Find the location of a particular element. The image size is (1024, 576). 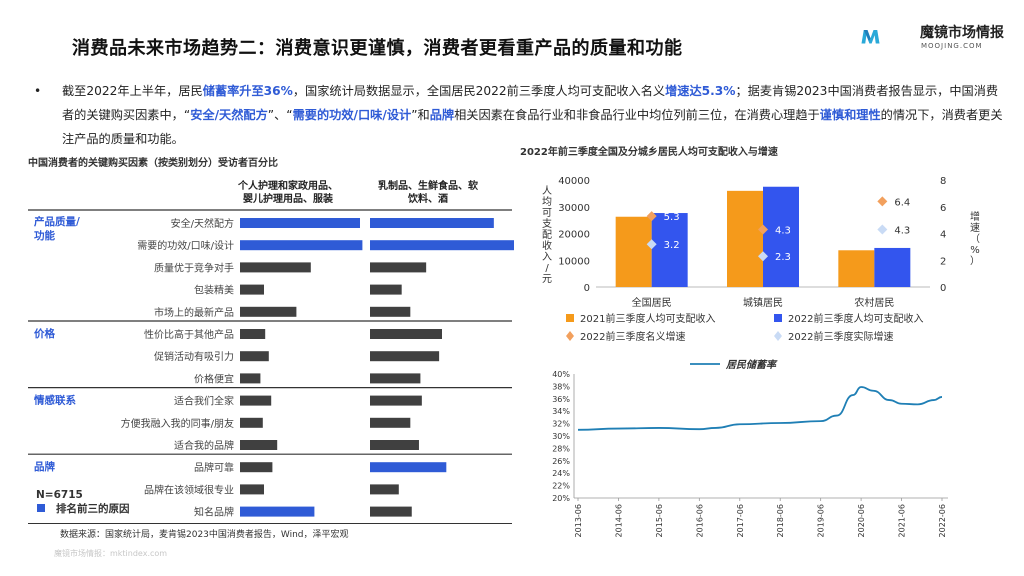

paragraph-text: ，国家统计局数据显示，全国居民2022前三季度人均可支配收入名义 is located at coordinates (479, 91).